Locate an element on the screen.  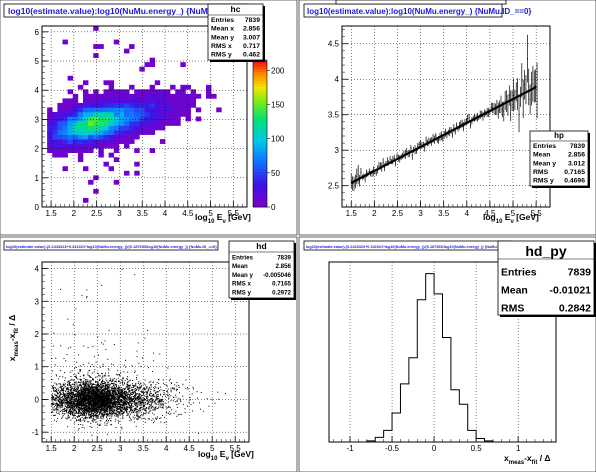
colorbar-cell is located at coordinates (260, 76).